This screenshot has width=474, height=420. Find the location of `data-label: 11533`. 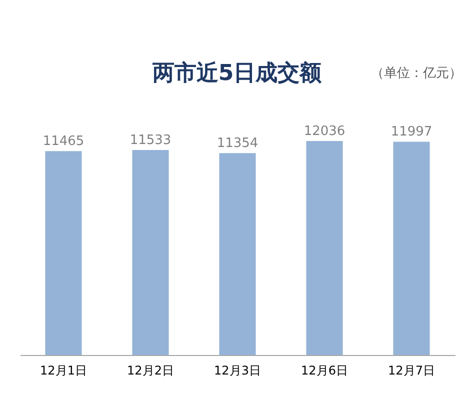

data-label: 11533 is located at coordinates (151, 140).